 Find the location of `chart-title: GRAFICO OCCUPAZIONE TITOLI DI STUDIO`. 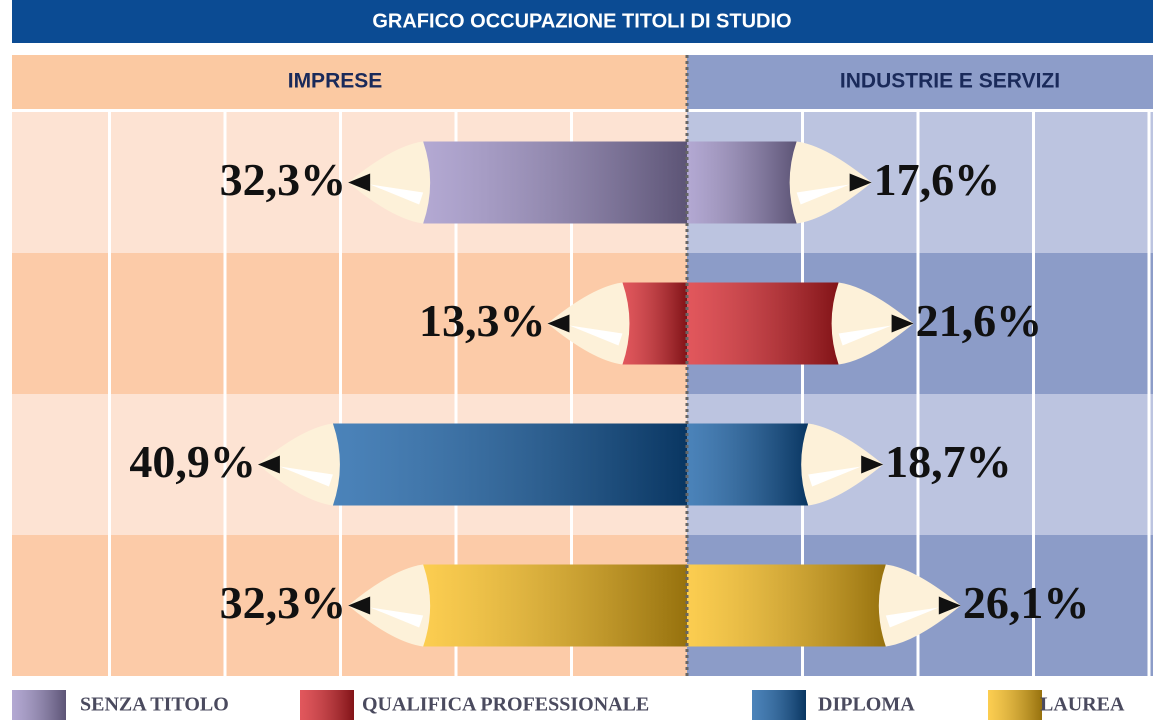

chart-title: GRAFICO OCCUPAZIONE TITOLI DI STUDIO is located at coordinates (581, 21).